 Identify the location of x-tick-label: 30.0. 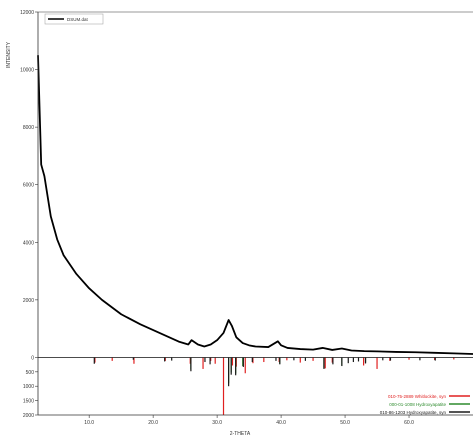
(217, 423).